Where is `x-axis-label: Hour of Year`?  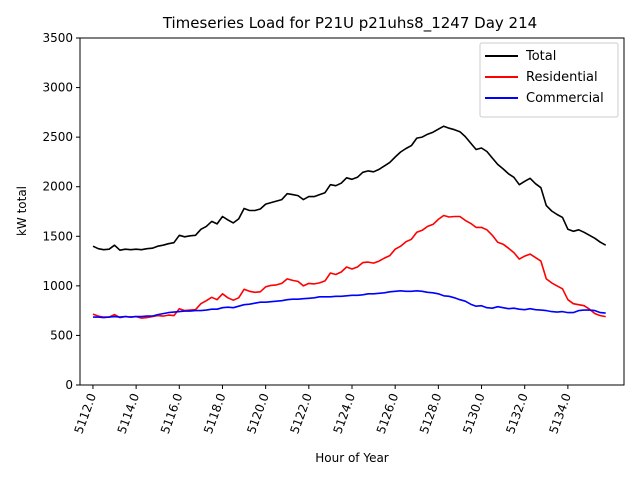
x-axis-label: Hour of Year is located at coordinates (352, 458).